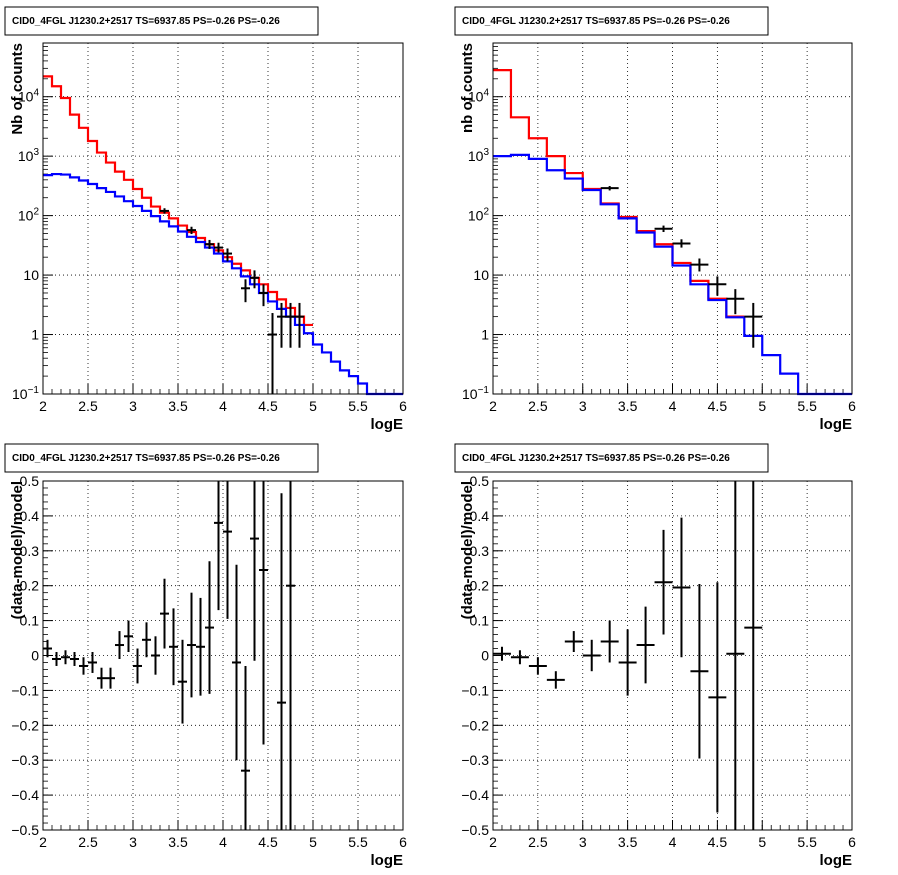 Image resolution: width=898 pixels, height=875 pixels. Describe the element at coordinates (467, 88) in the screenshot. I see `y-axis-title: nb of counts` at that location.